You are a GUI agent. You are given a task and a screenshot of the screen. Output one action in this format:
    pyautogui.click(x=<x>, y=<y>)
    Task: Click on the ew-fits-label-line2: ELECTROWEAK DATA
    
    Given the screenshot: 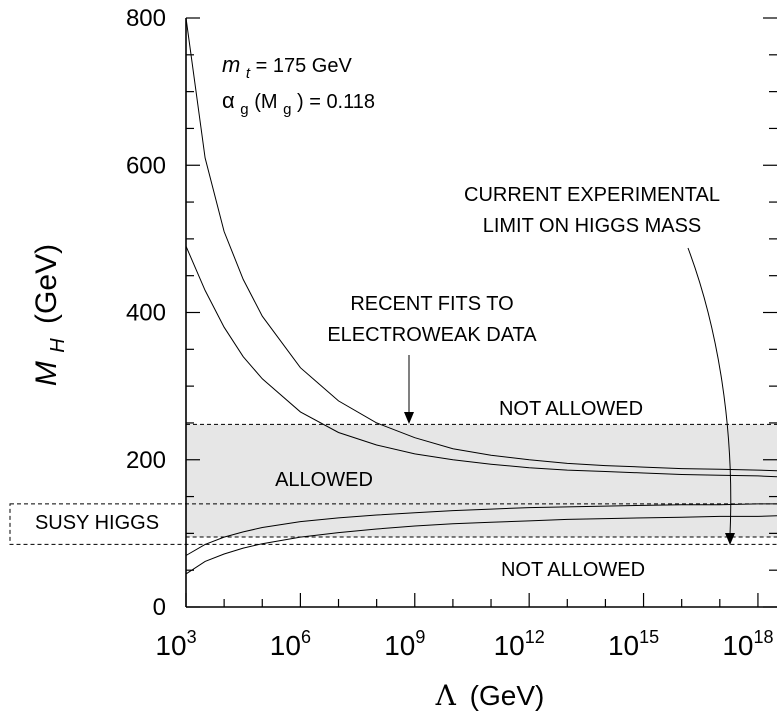 What is the action you would take?
    pyautogui.click(x=432, y=335)
    